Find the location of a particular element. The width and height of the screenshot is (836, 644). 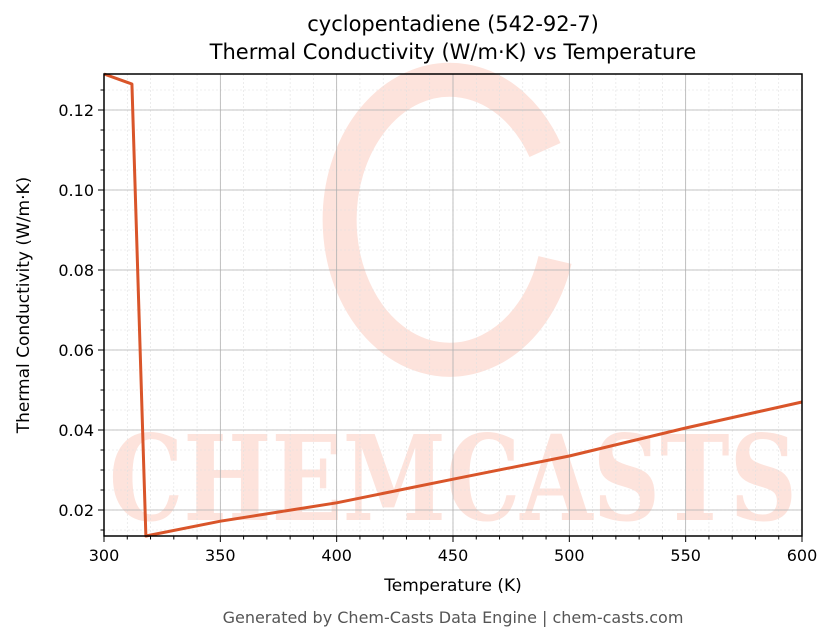

chart-title-line1: cyclopentadiene (542-92-7) is located at coordinates (453, 24).